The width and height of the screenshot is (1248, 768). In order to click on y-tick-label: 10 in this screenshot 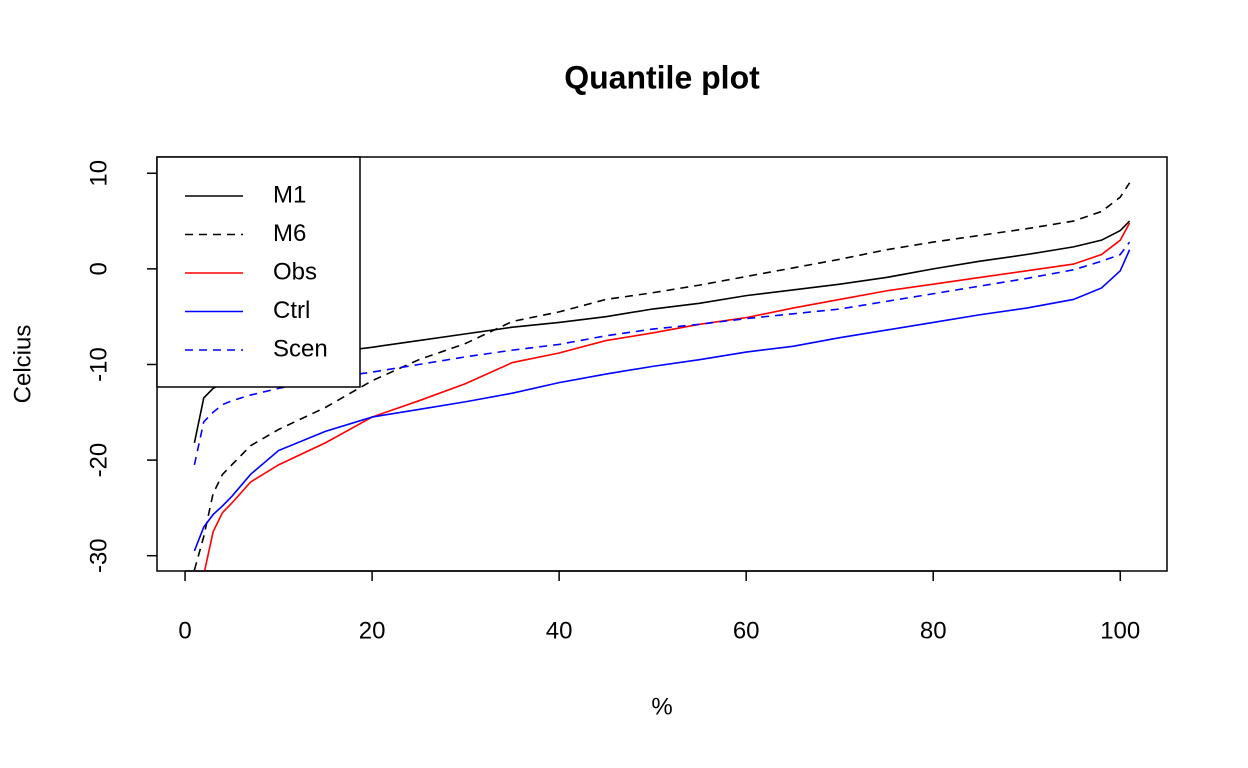, I will do `click(98, 173)`.